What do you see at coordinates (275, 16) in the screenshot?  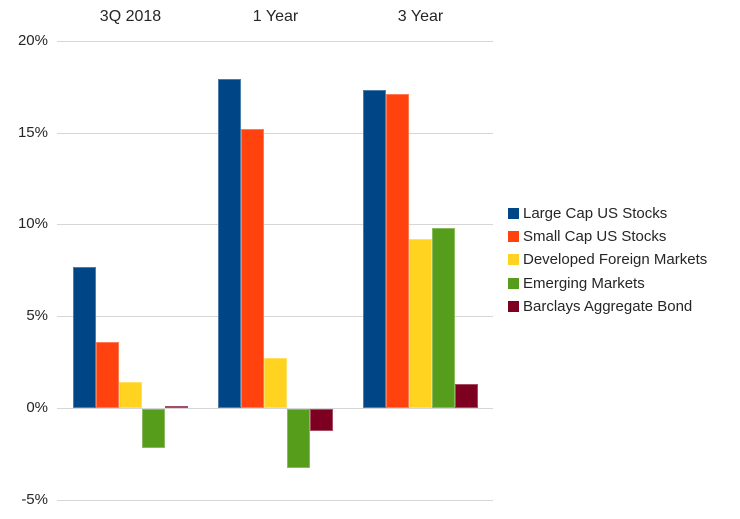 I see `category-label-1-year: 1 Year` at bounding box center [275, 16].